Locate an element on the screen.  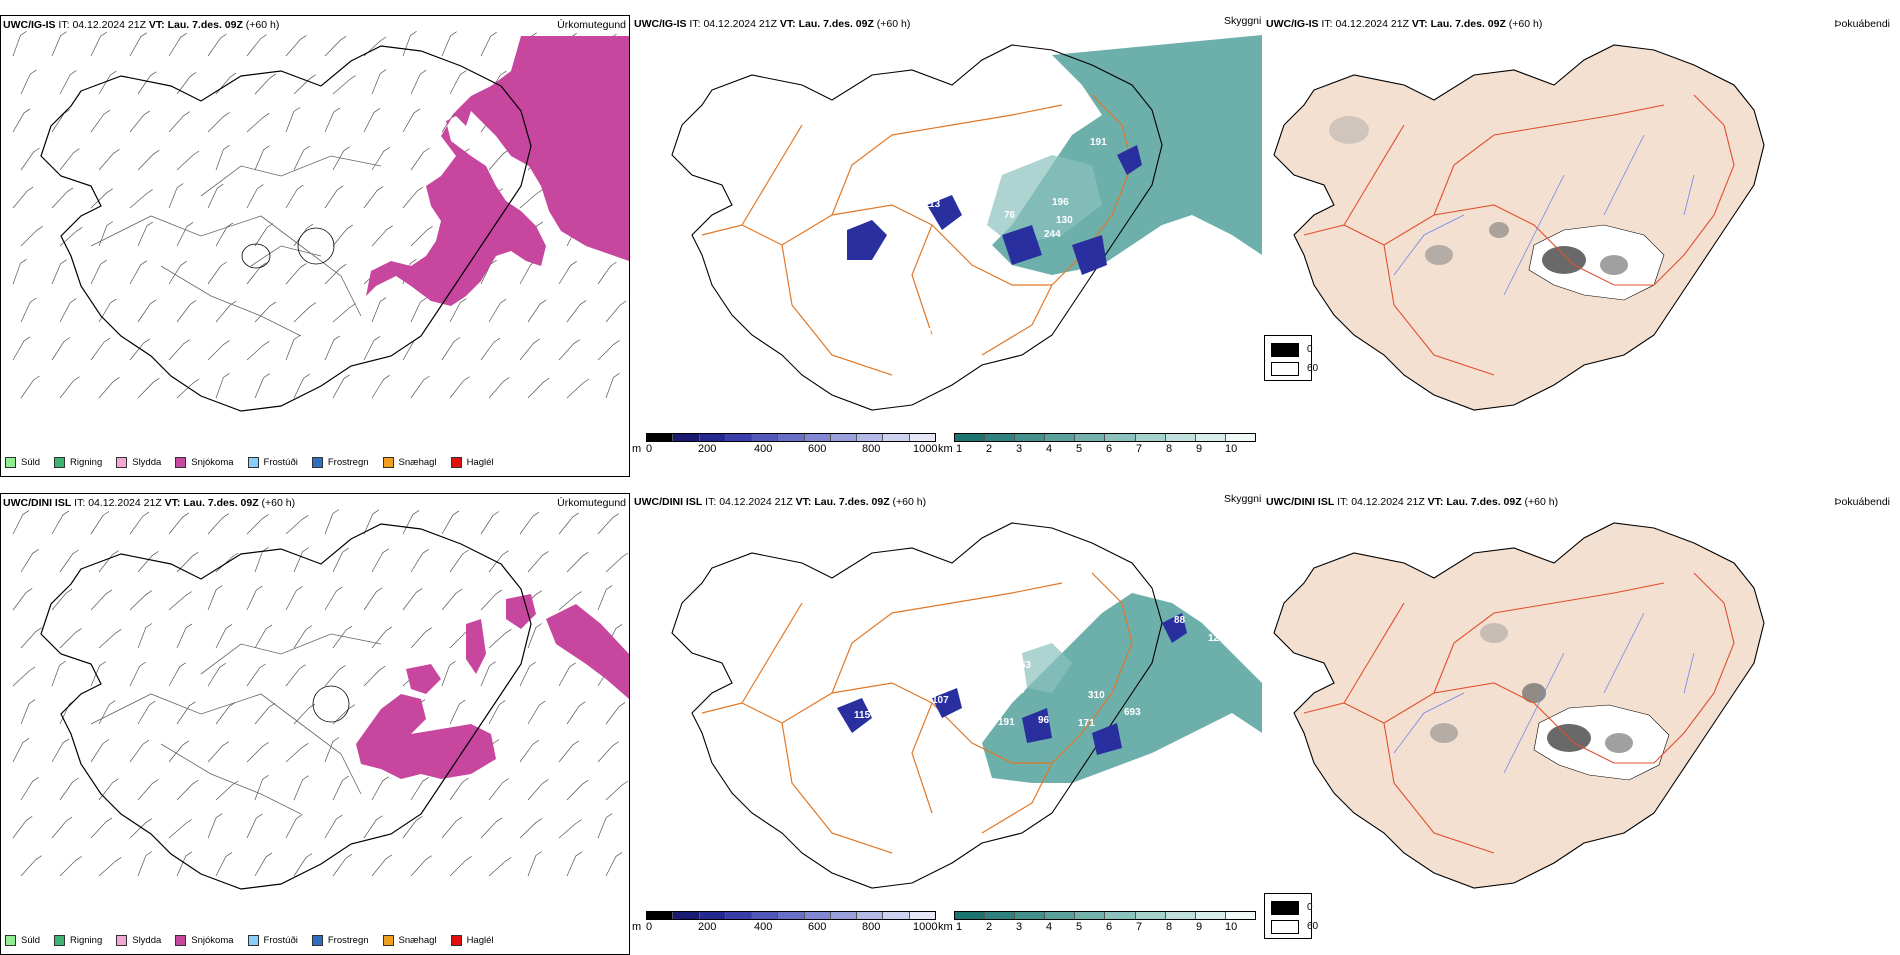
tick-label: 800 is located at coordinates (871, 927).